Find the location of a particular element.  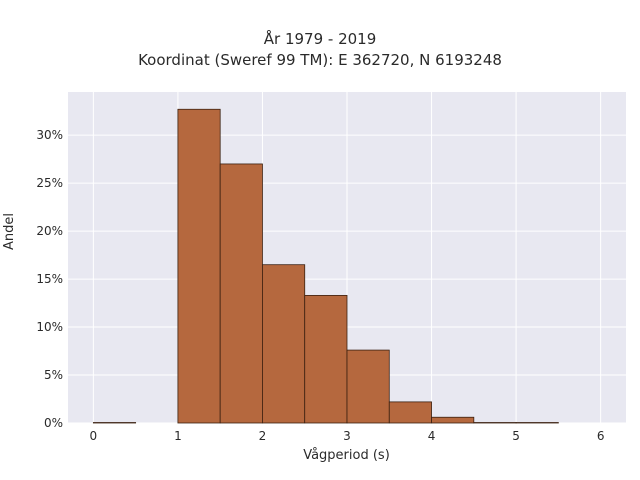

y-tick-label: 30% is located at coordinates (49, 135).